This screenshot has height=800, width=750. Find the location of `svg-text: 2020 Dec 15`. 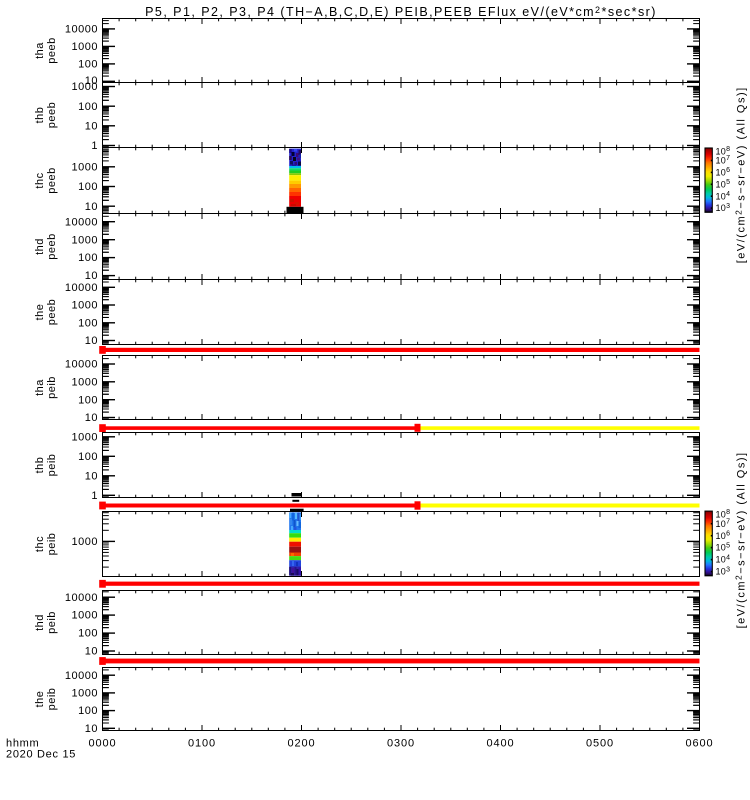

svg-text: 2020 Dec 15 is located at coordinates (41, 755).